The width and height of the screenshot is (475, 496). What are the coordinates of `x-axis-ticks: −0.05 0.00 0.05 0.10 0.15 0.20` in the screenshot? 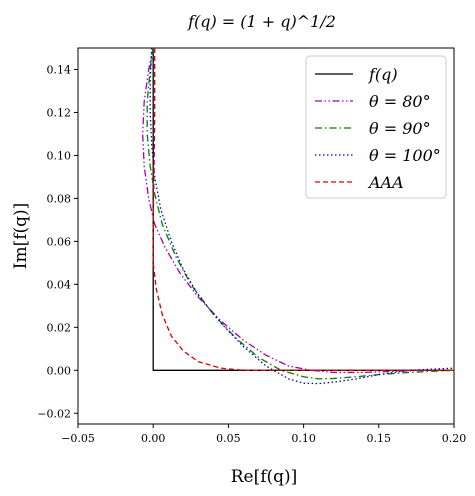 It's located at (263, 434).